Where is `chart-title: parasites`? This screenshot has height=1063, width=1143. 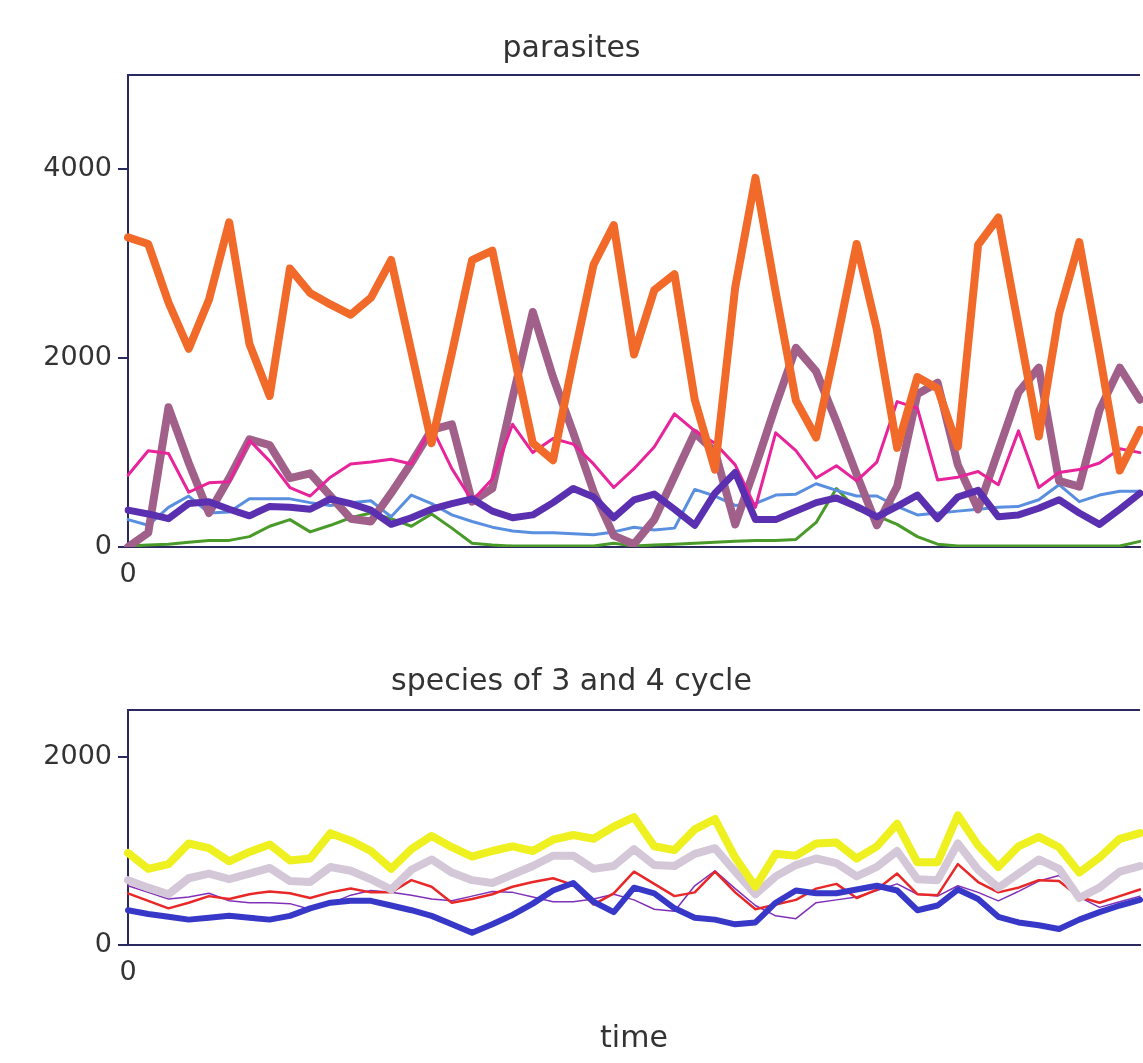 chart-title: parasites is located at coordinates (571, 46).